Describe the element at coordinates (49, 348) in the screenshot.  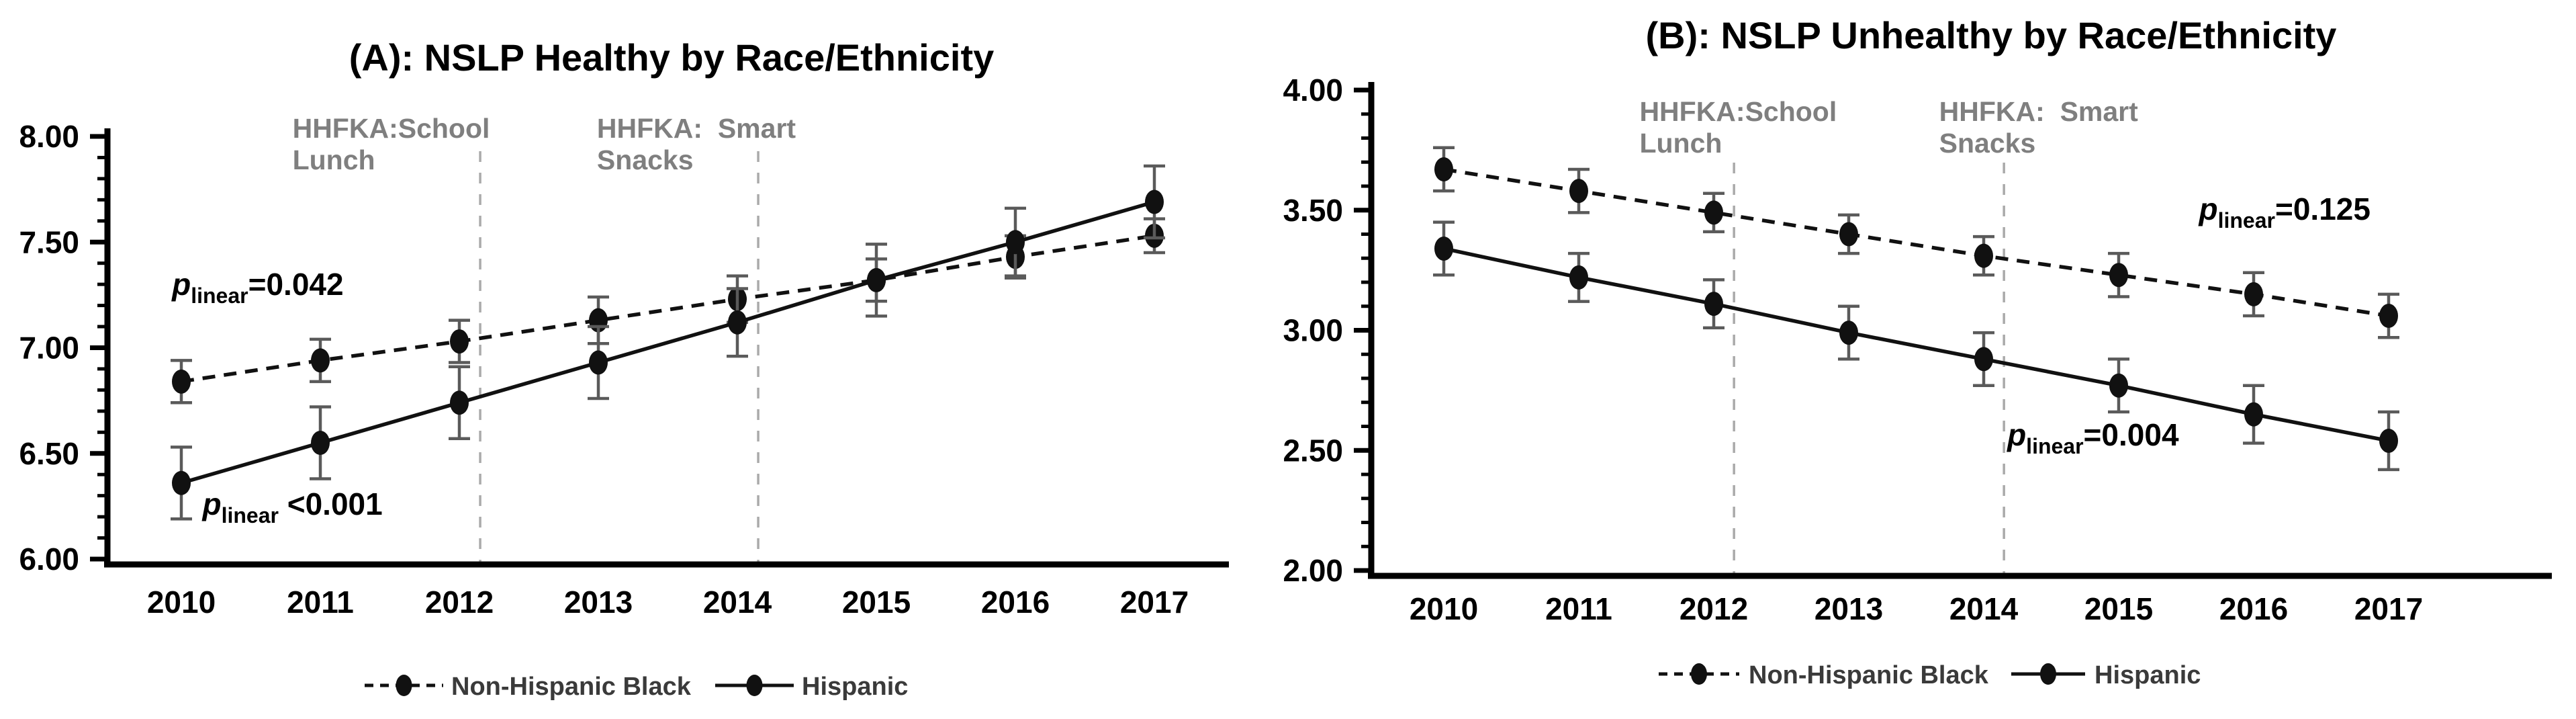
I see `y-tick-label: 7.00` at that location.